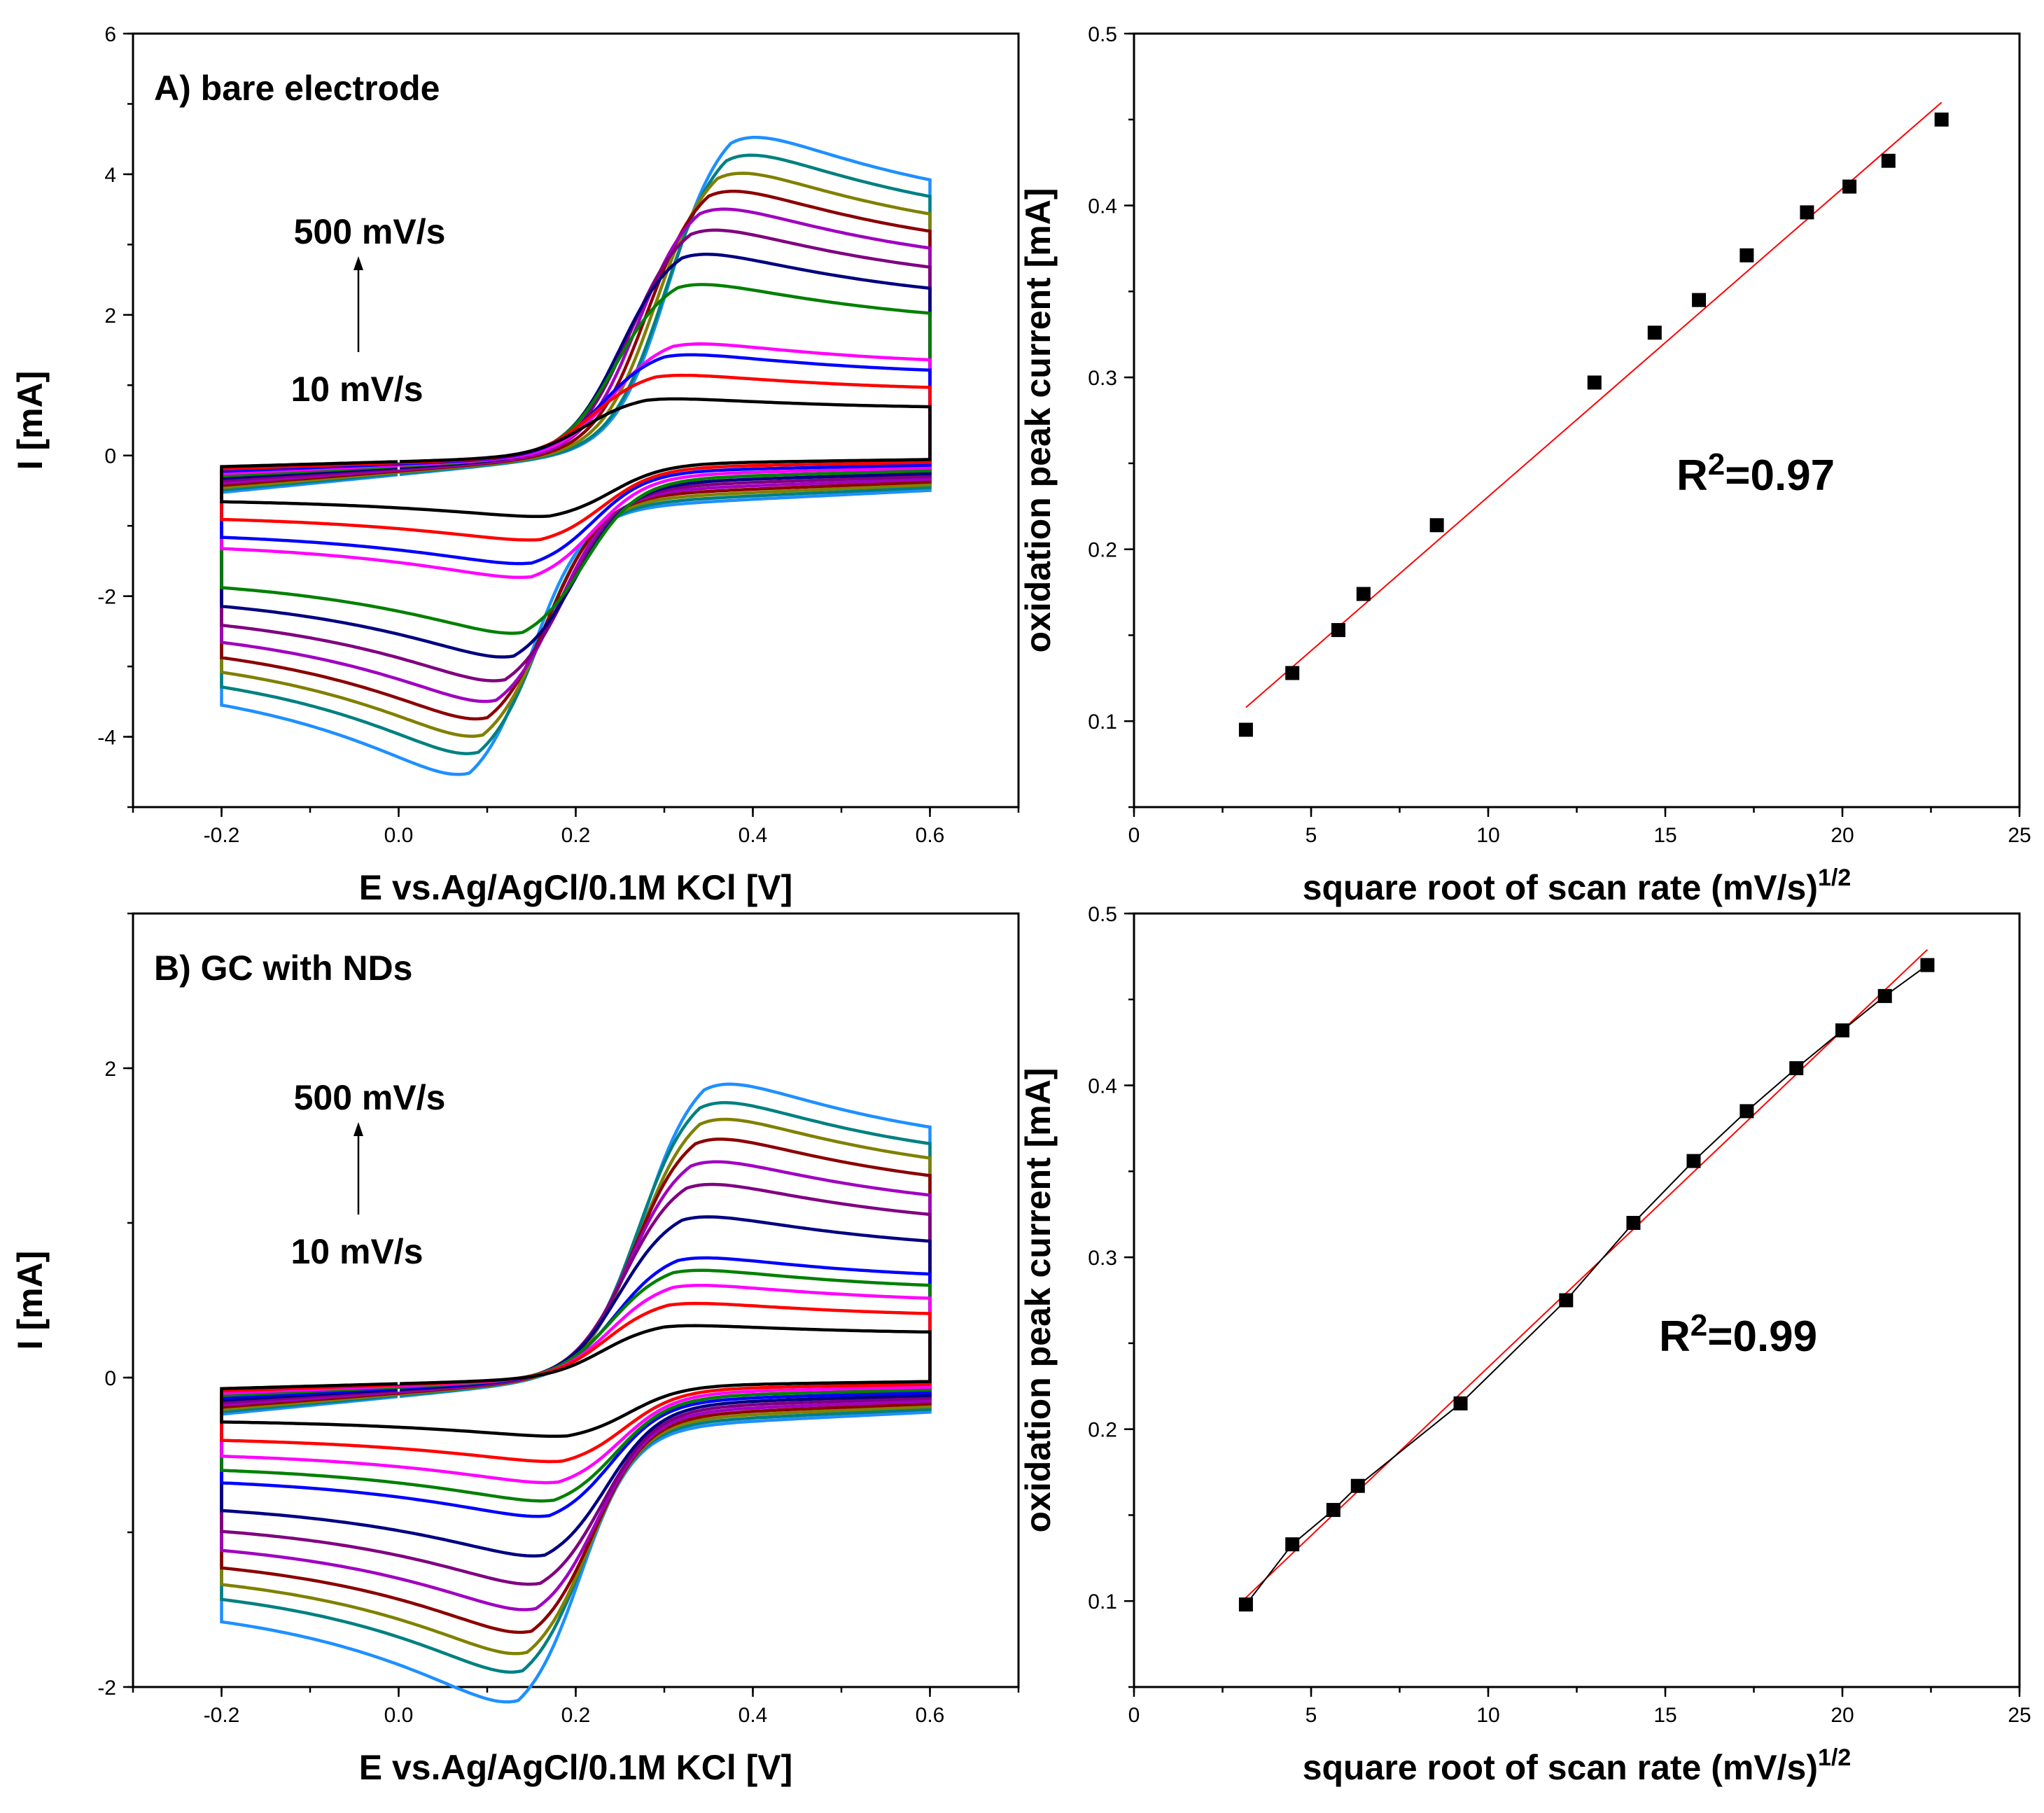  I want to click on r-squared-label: R2=0.99, so click(1738, 1334).